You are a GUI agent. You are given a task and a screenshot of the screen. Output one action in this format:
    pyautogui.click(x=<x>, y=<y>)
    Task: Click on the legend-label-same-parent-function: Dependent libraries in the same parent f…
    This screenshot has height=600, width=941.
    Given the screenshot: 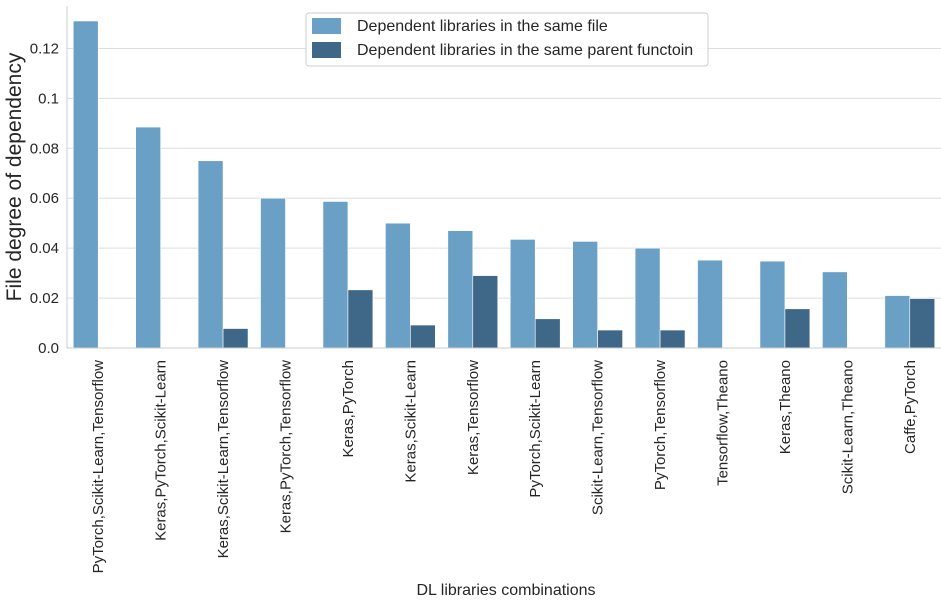 What is the action you would take?
    pyautogui.click(x=525, y=50)
    